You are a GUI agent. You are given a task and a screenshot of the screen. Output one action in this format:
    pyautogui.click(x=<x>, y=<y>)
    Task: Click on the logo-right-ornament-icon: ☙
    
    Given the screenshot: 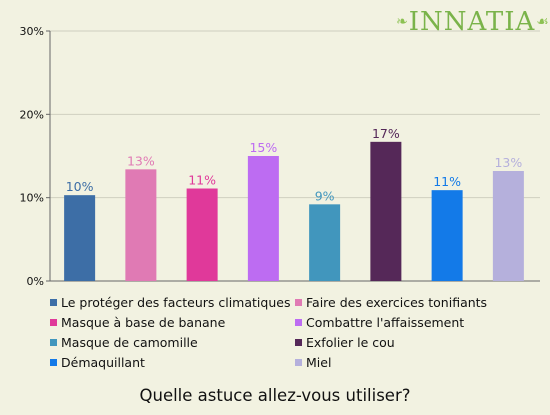 What is the action you would take?
    pyautogui.click(x=542, y=22)
    